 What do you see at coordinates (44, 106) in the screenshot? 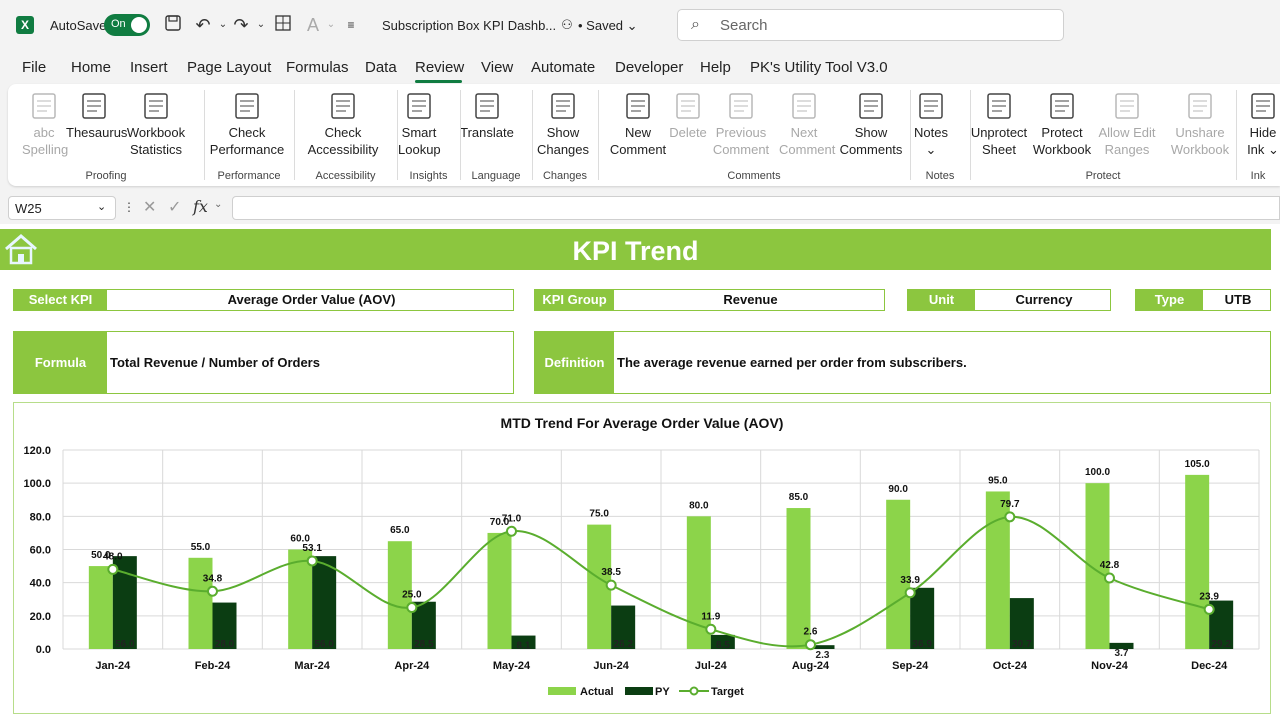
I see `spelling-icon` at bounding box center [44, 106].